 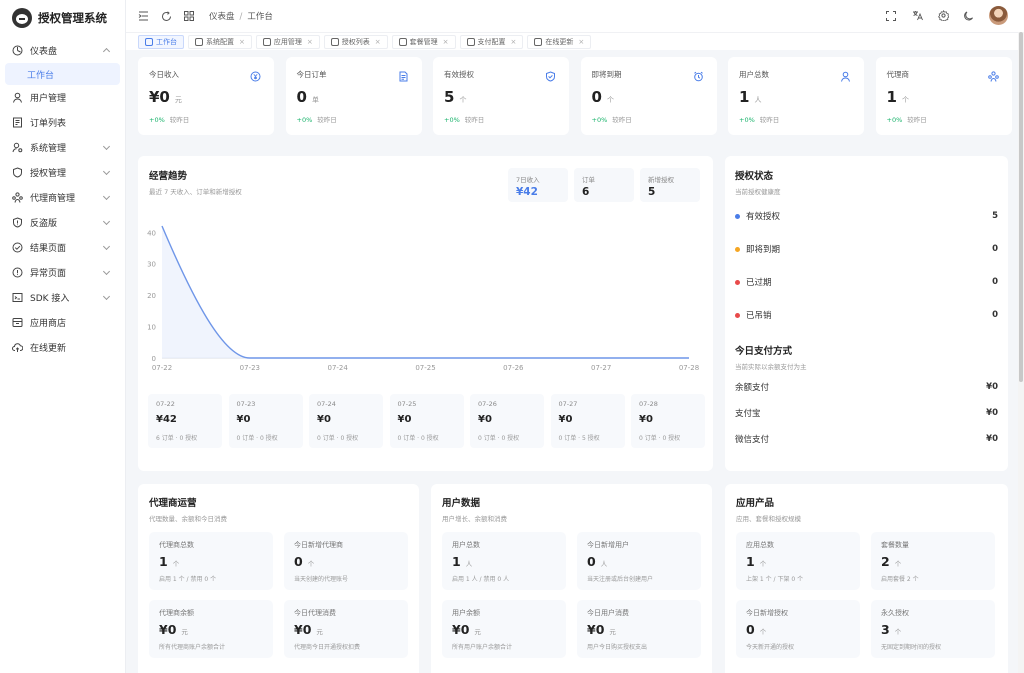 I want to click on tab-6: 在线更新 ×, so click(x=559, y=41).